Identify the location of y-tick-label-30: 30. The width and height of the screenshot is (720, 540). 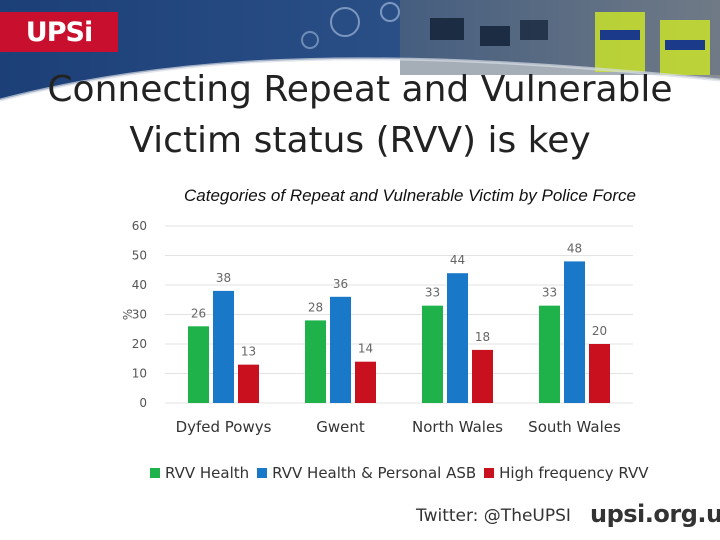
(139, 315).